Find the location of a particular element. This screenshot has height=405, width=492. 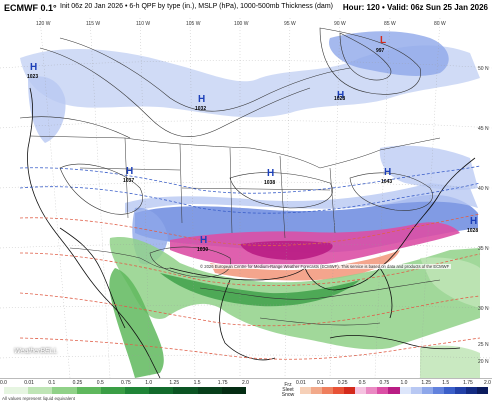

snow-band-light is located at coordinates (301, 198).